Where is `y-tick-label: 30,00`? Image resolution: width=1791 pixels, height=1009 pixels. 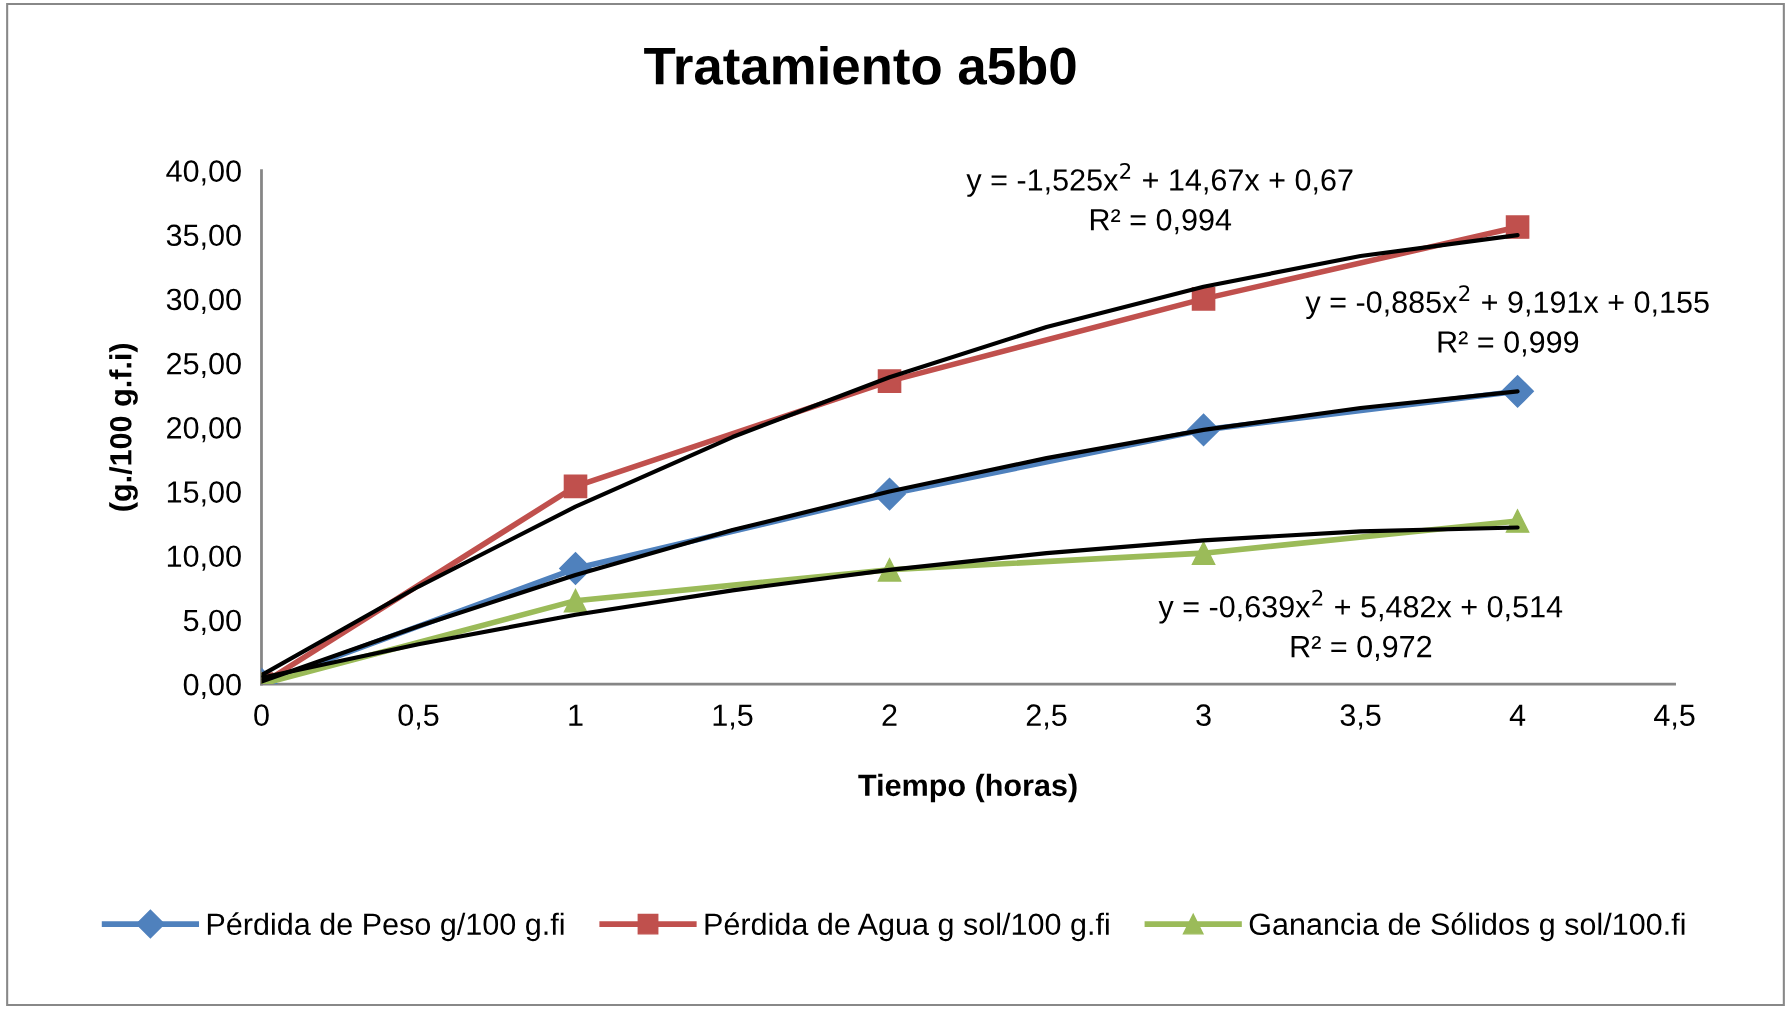 y-tick-label: 30,00 is located at coordinates (203, 301).